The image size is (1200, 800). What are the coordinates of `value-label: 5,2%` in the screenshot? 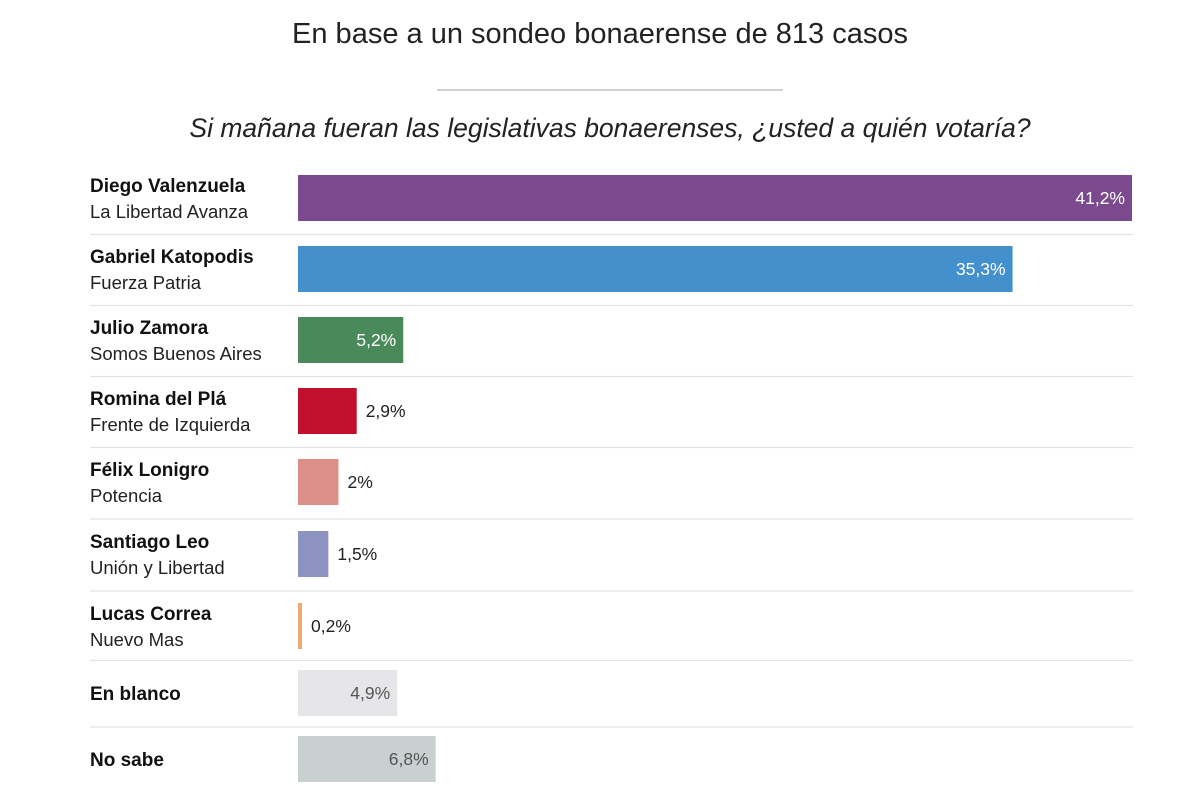 It's located at (376, 340).